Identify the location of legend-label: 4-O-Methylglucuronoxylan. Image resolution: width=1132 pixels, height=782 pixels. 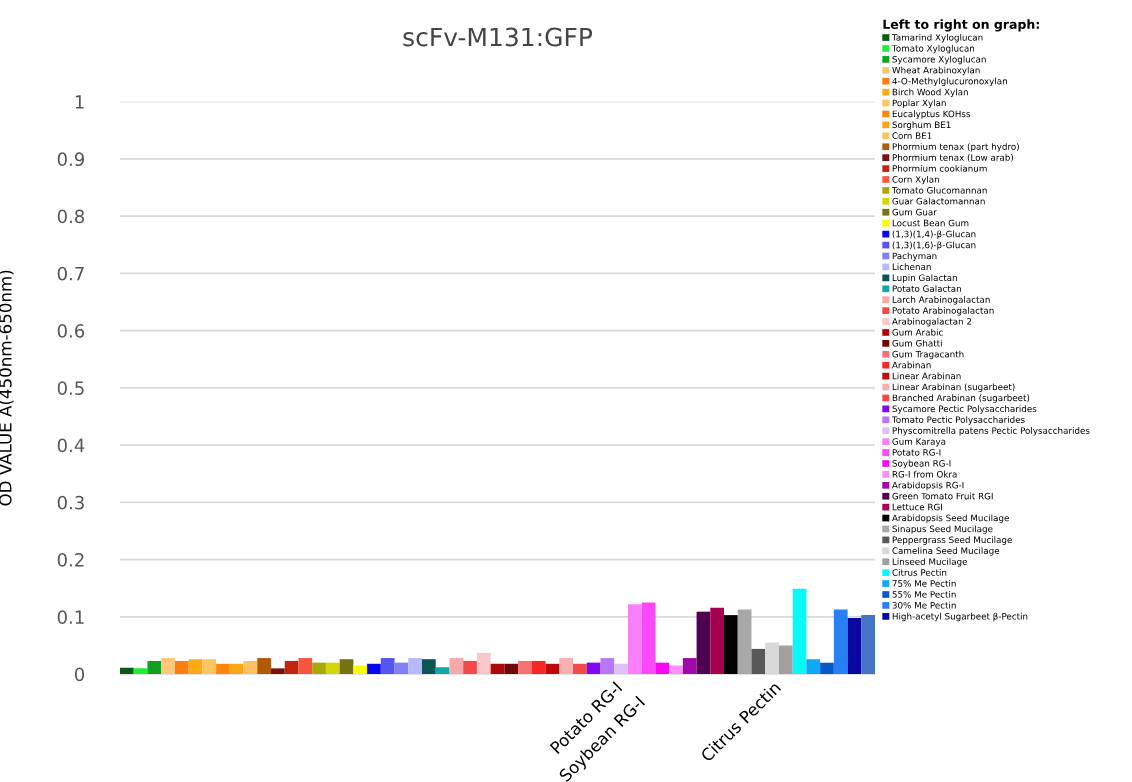
(949, 82).